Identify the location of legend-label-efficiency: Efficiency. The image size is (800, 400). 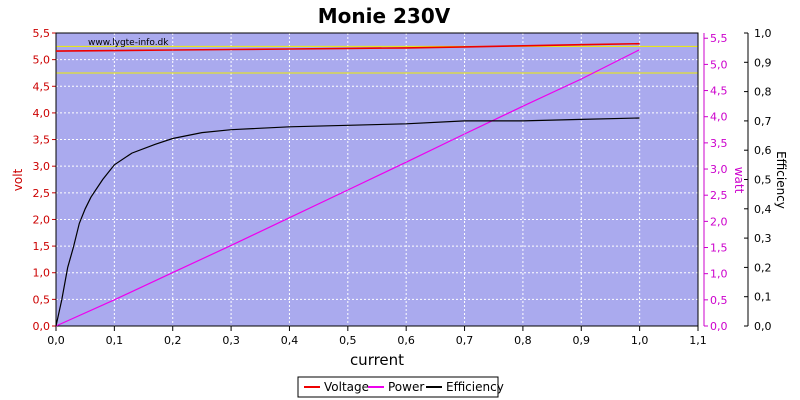
(475, 387).